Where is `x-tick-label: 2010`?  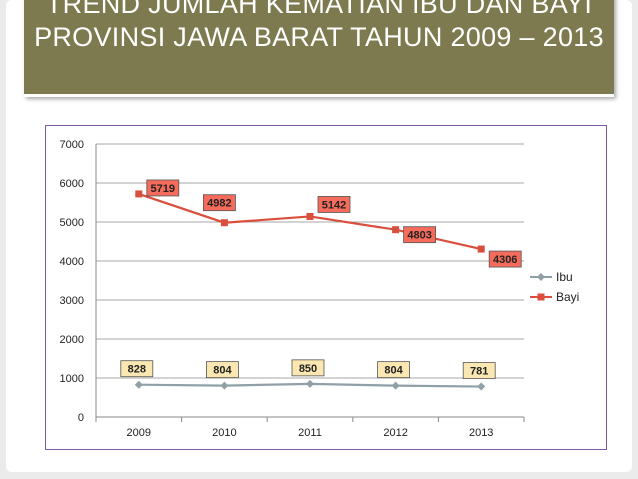
x-tick-label: 2010 is located at coordinates (224, 433).